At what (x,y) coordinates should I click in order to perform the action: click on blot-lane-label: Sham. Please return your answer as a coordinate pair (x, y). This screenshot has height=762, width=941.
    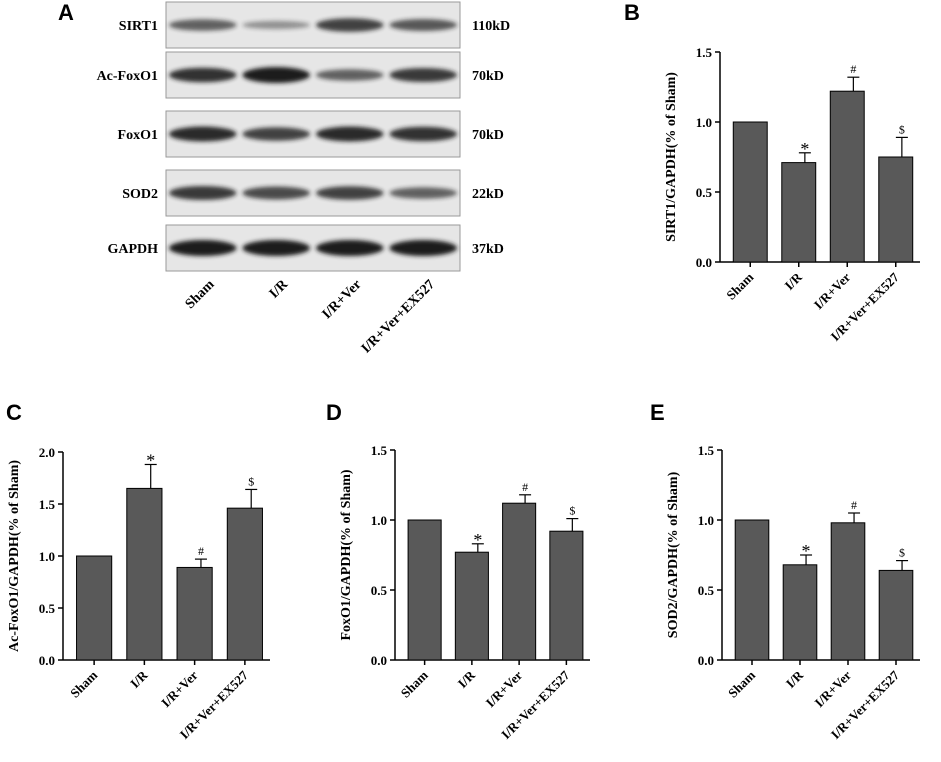
    Looking at the image, I should click on (200, 294).